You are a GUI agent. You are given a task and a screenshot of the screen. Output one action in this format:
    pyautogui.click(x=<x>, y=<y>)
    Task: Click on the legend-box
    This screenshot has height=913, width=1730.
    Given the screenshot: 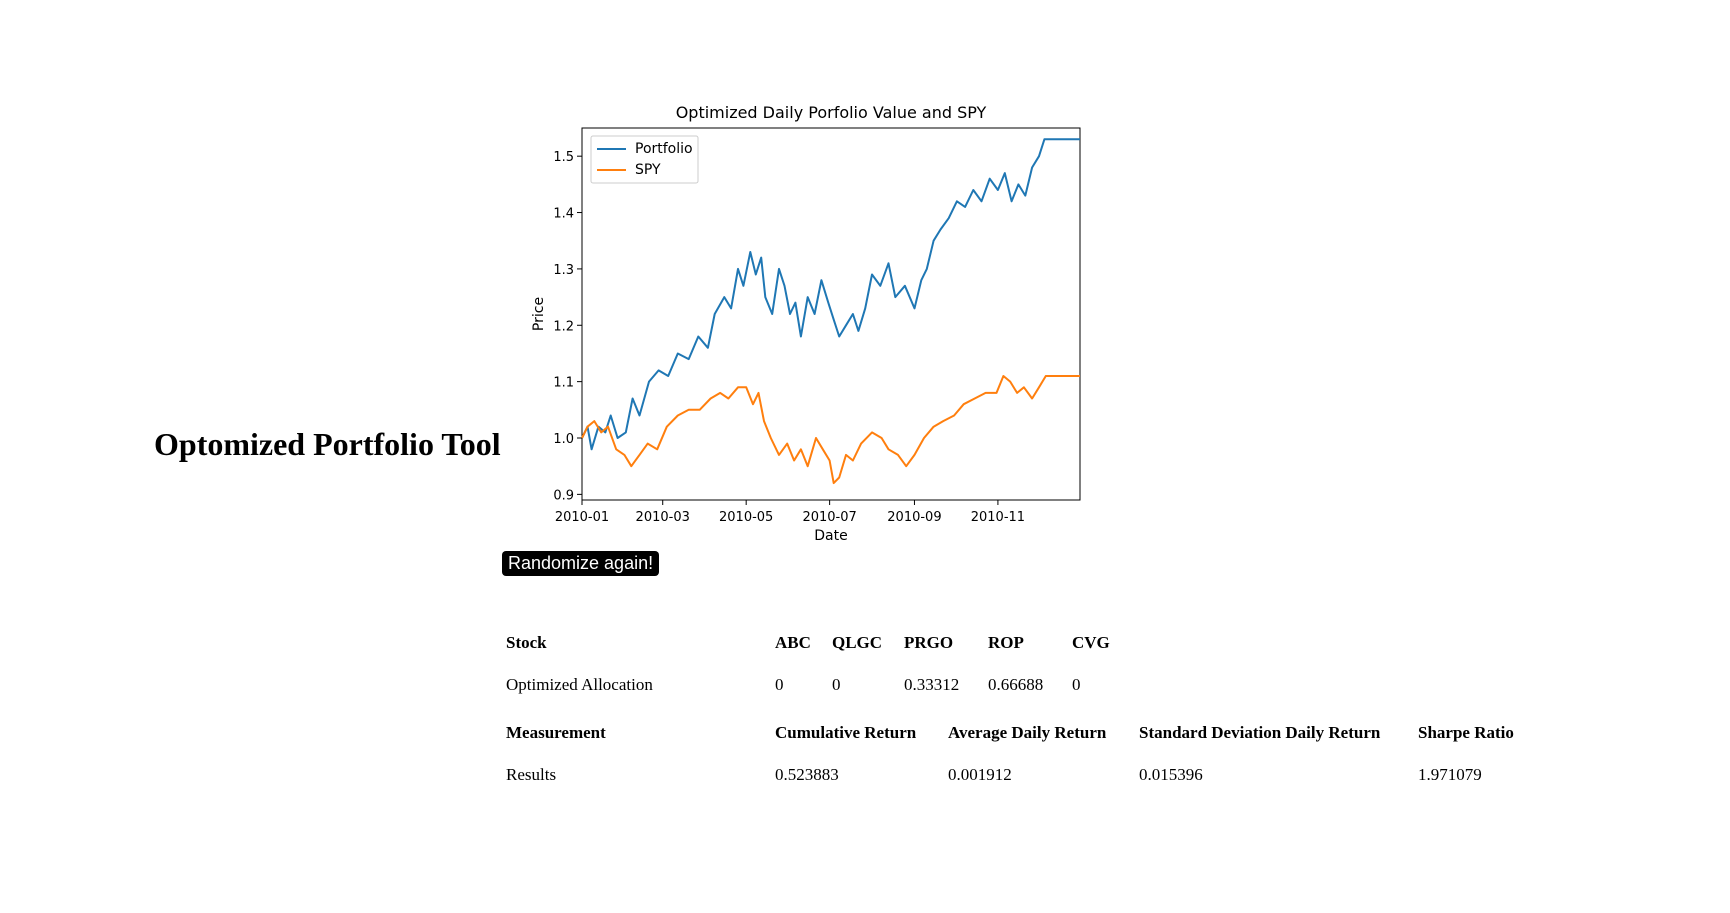 What is the action you would take?
    pyautogui.click(x=644, y=159)
    